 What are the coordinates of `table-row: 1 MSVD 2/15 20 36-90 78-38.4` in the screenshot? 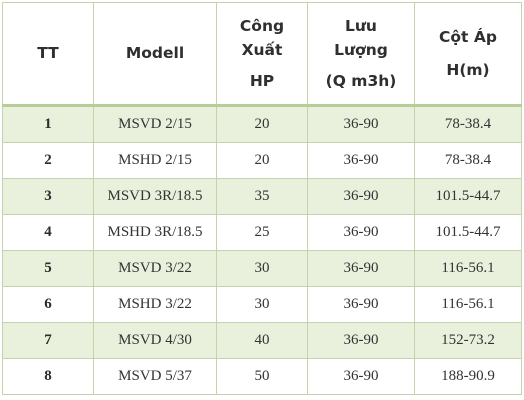 It's located at (262, 124).